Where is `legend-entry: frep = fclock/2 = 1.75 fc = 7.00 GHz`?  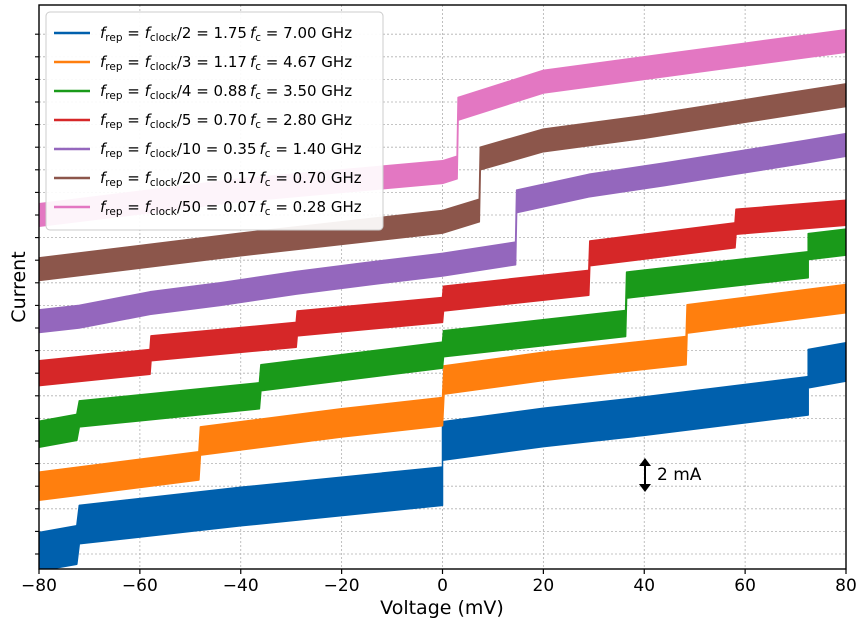 legend-entry: frep = fclock/2 = 1.75 fc = 7.00 GHz is located at coordinates (203, 34).